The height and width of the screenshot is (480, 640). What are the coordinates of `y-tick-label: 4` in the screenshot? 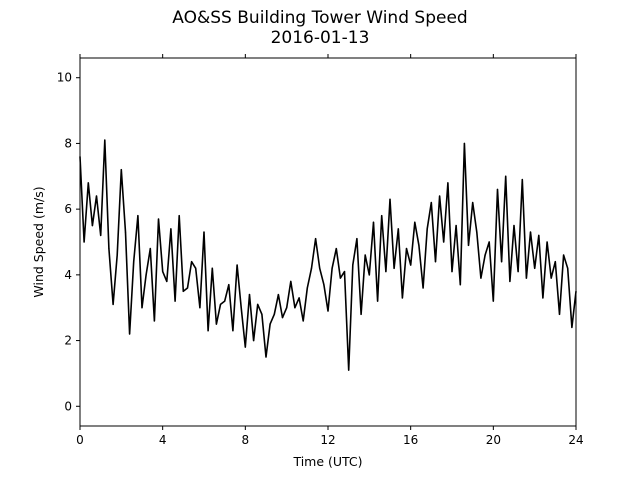 It's located at (68, 275).